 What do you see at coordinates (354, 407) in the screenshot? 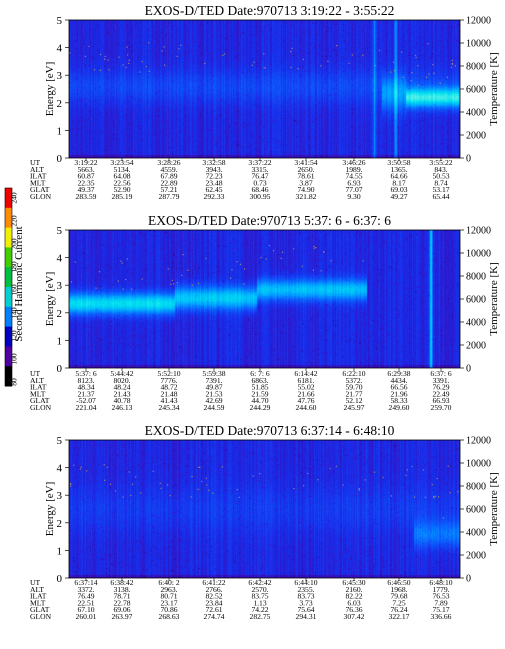
I see `annotation-value: 245.97` at bounding box center [354, 407].